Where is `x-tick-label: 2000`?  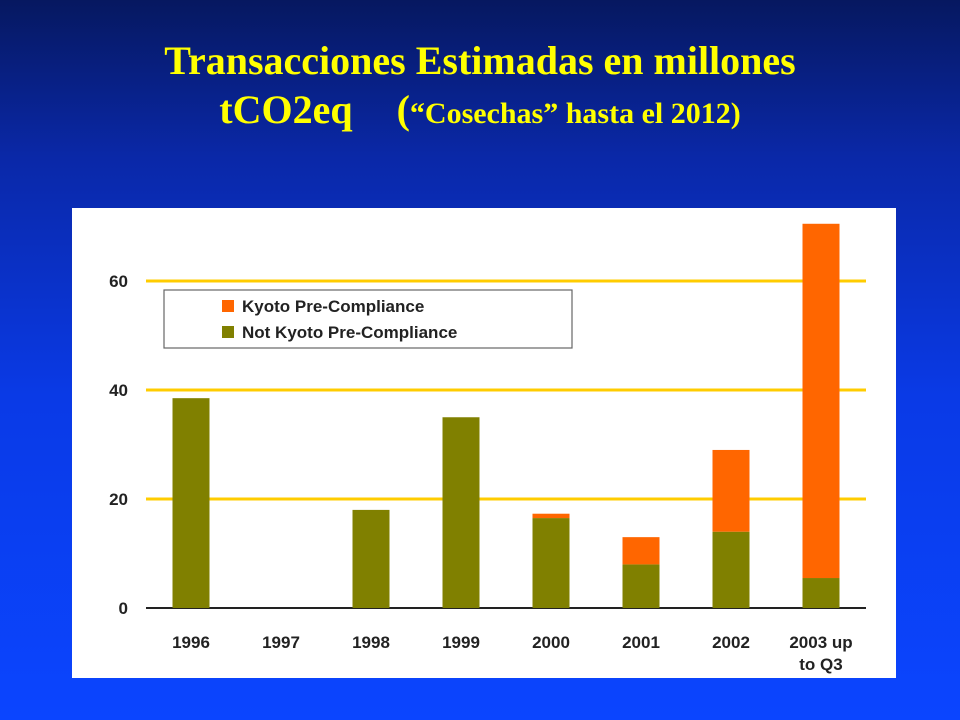 x-tick-label: 2000 is located at coordinates (551, 642).